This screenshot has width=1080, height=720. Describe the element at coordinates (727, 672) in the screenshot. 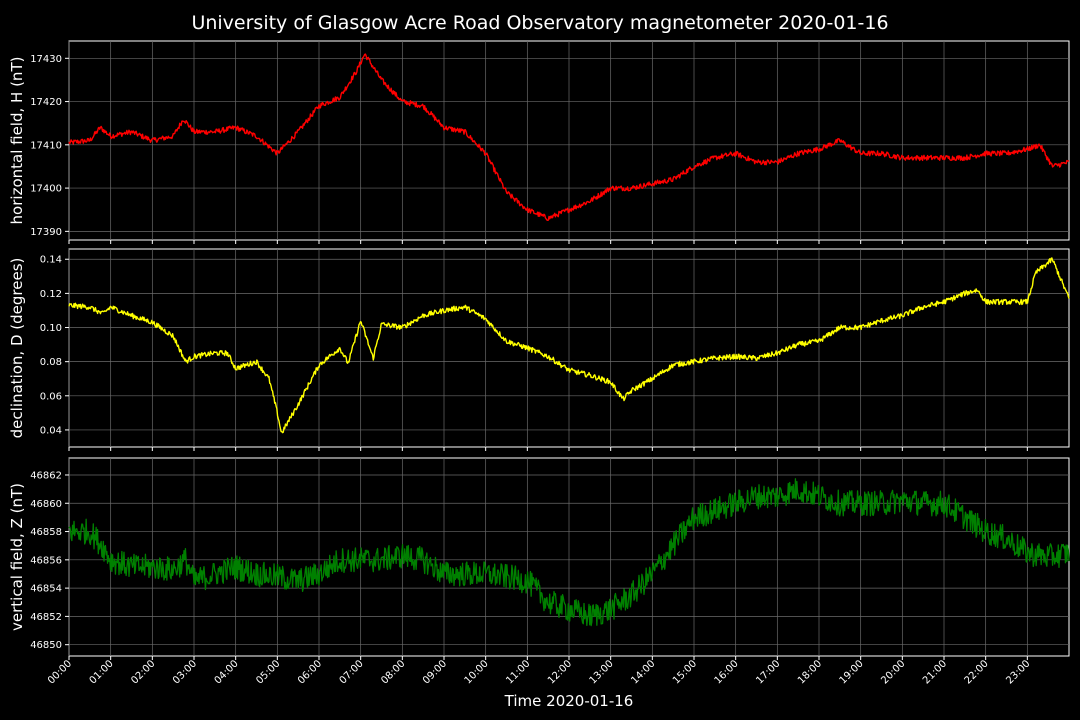

I see `x-tick-label: 16:00` at that location.